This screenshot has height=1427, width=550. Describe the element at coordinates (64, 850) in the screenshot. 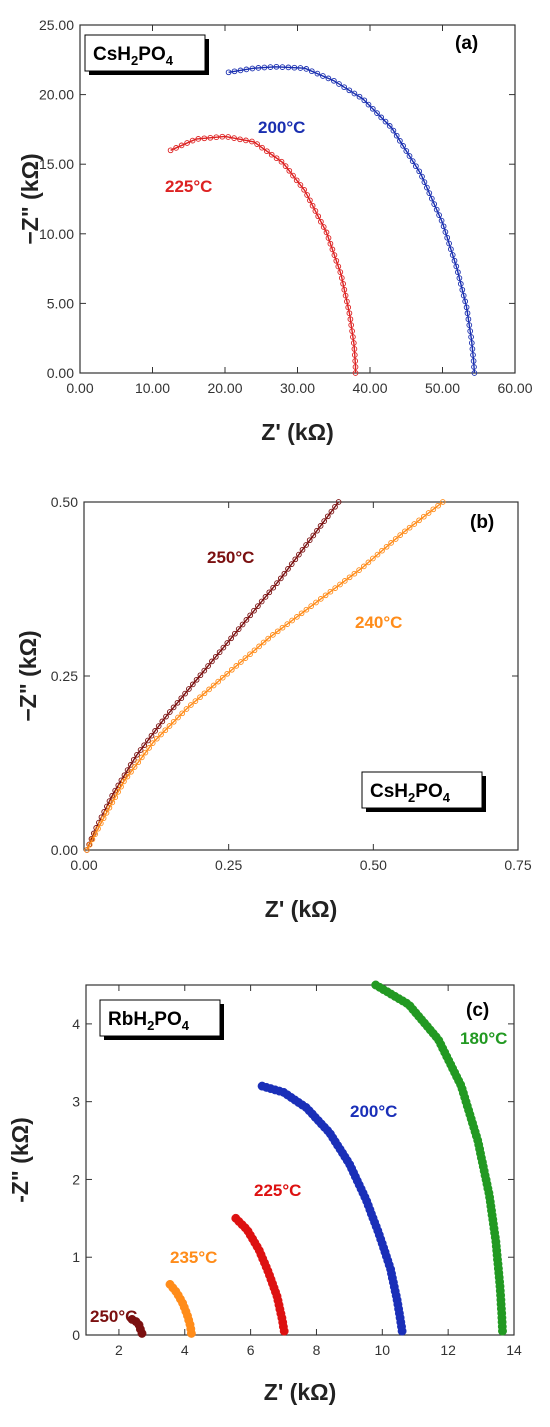

I see `y-tick-label: 0.00` at that location.